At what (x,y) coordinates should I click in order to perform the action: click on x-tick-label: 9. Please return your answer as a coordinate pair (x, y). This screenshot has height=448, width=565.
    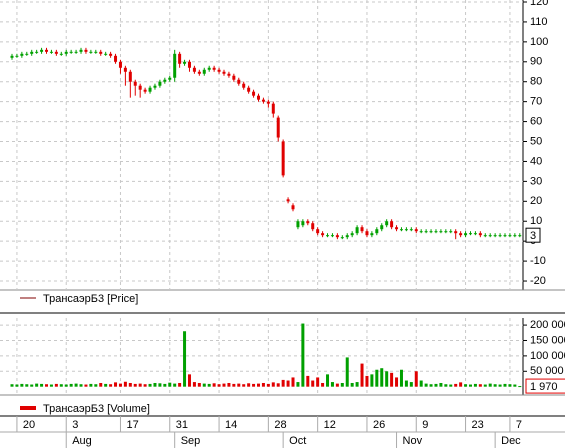
    Looking at the image, I should click on (425, 425).